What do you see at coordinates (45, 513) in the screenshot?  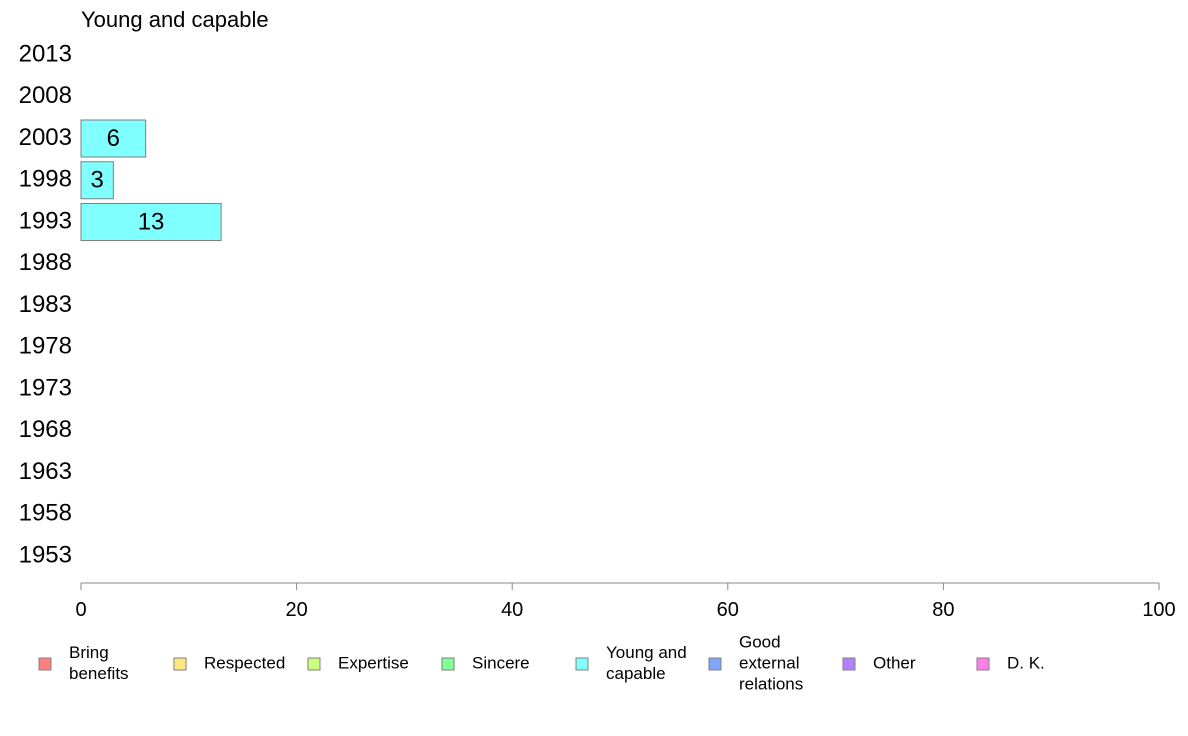 I see `y-tick-label: 1958` at bounding box center [45, 513].